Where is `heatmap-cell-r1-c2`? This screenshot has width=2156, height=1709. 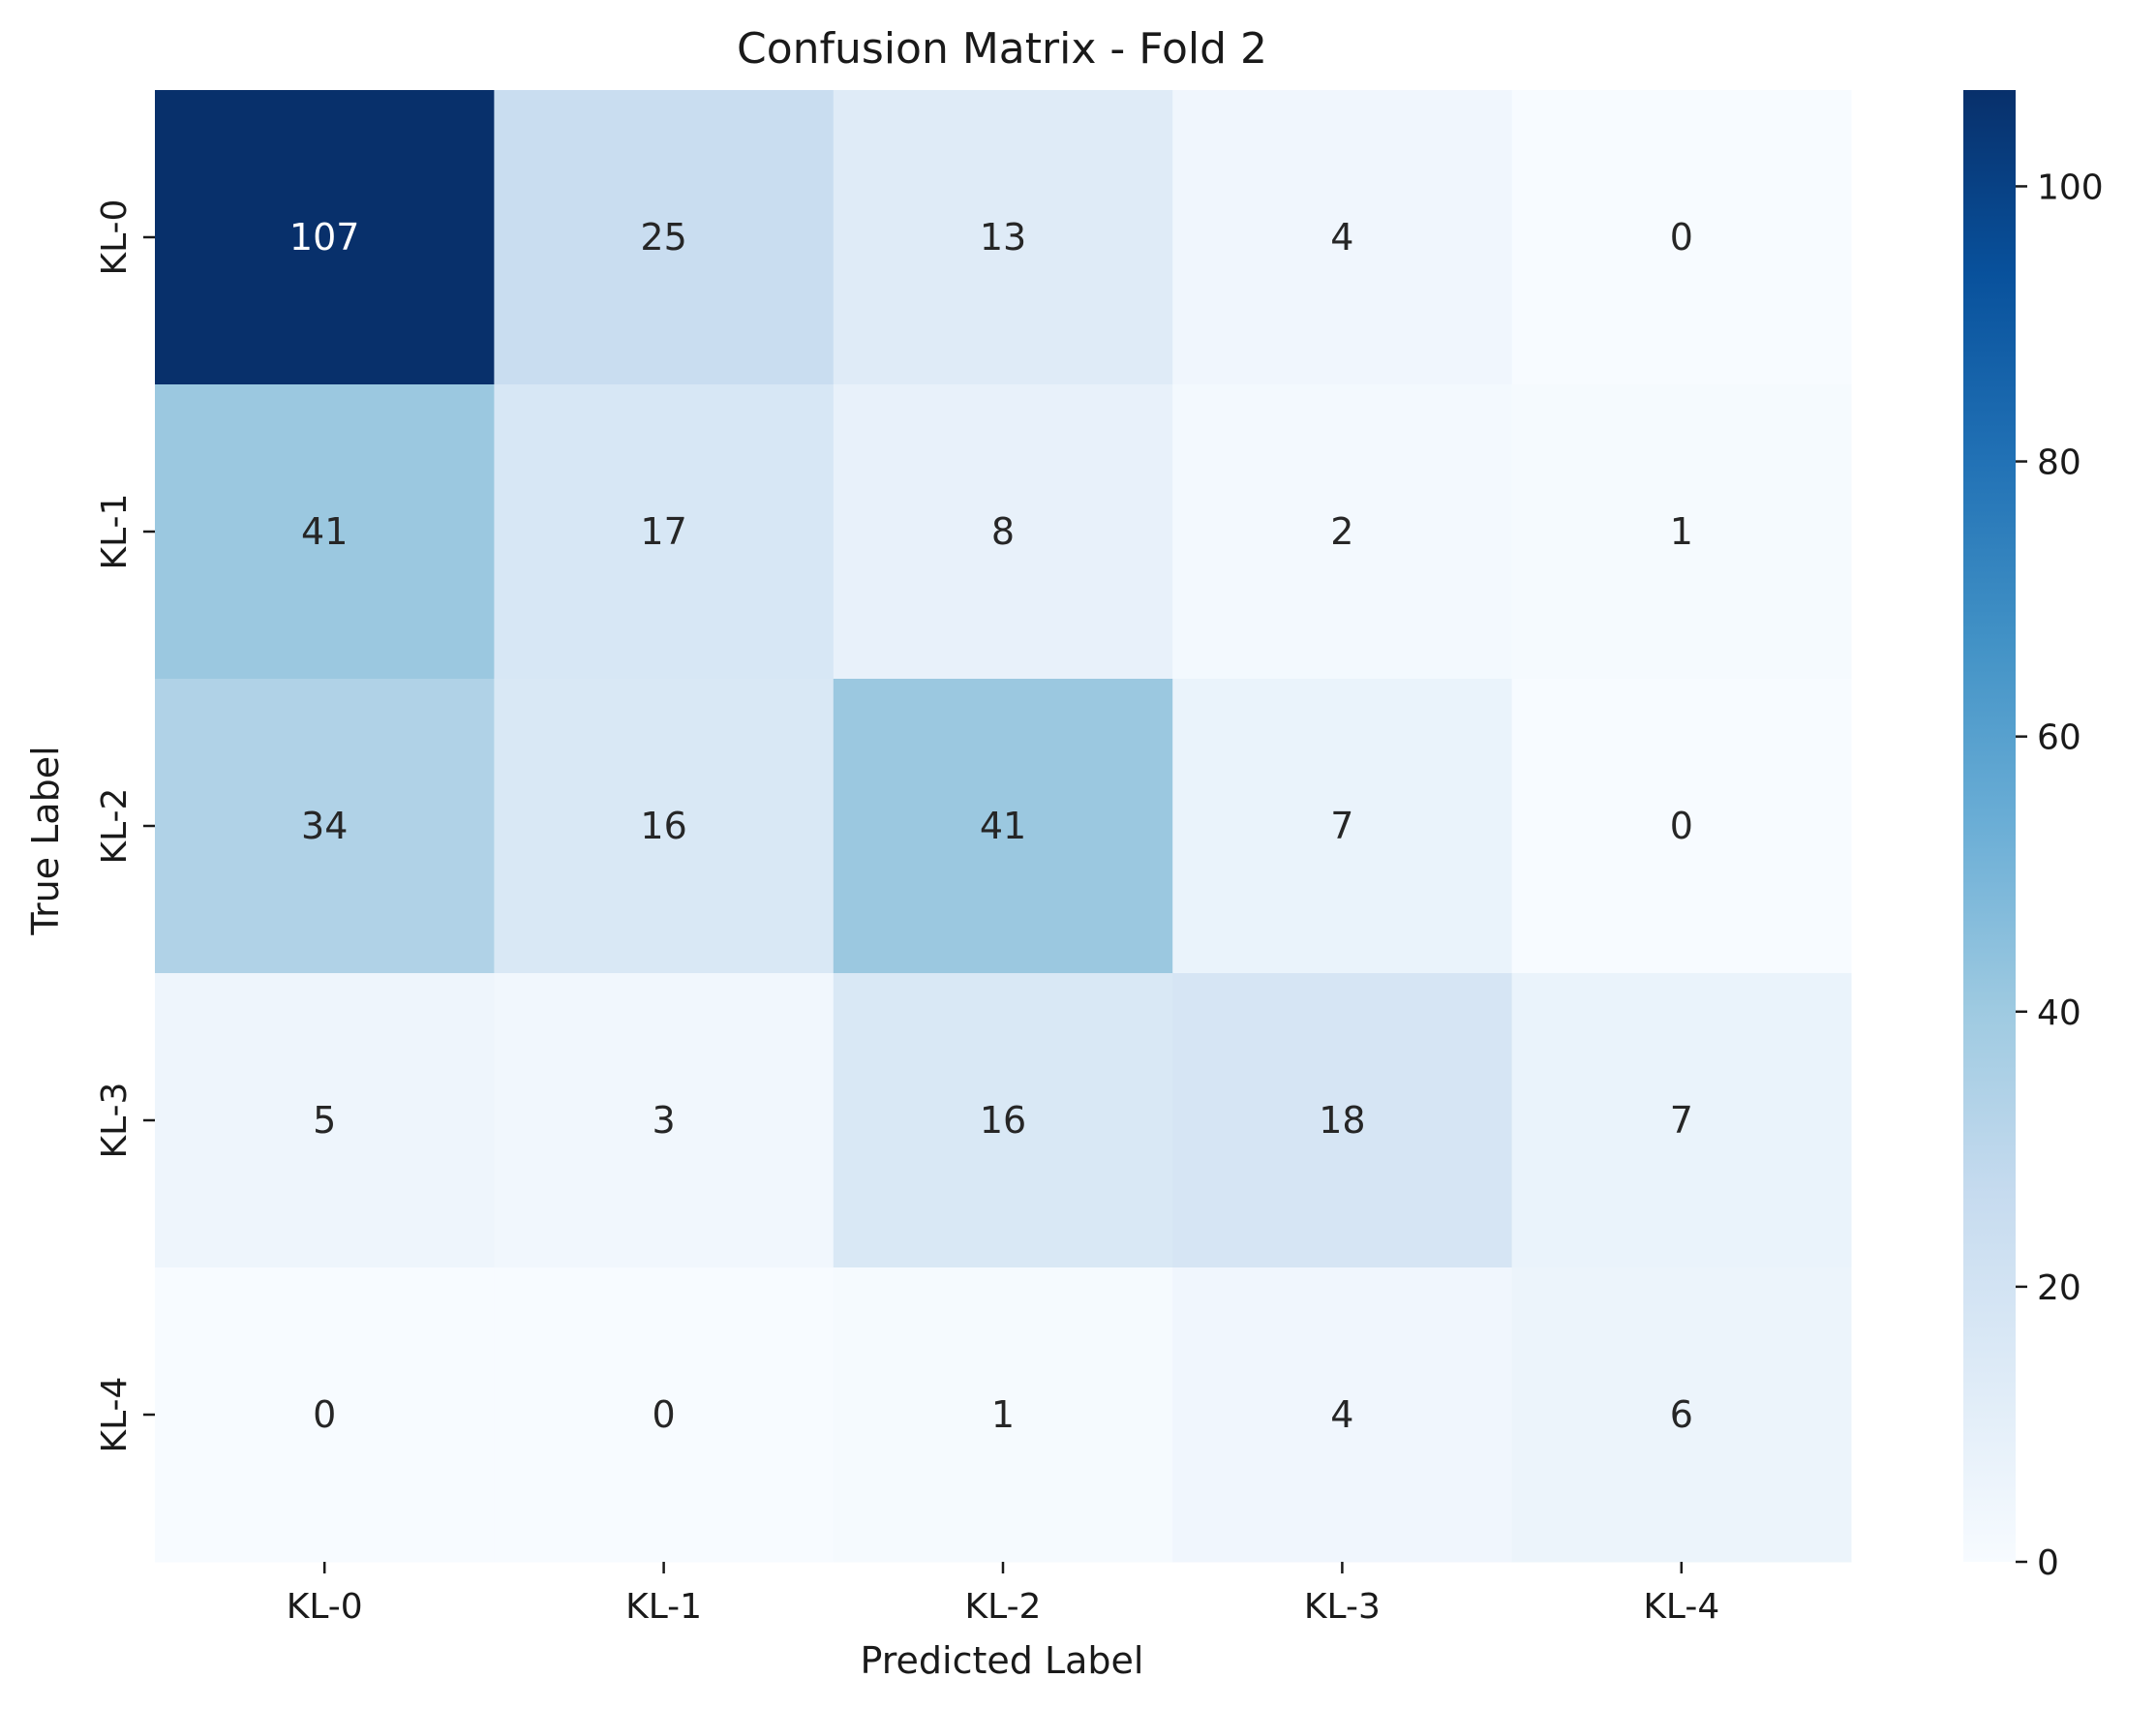
heatmap-cell-r1-c2 is located at coordinates (1003, 532).